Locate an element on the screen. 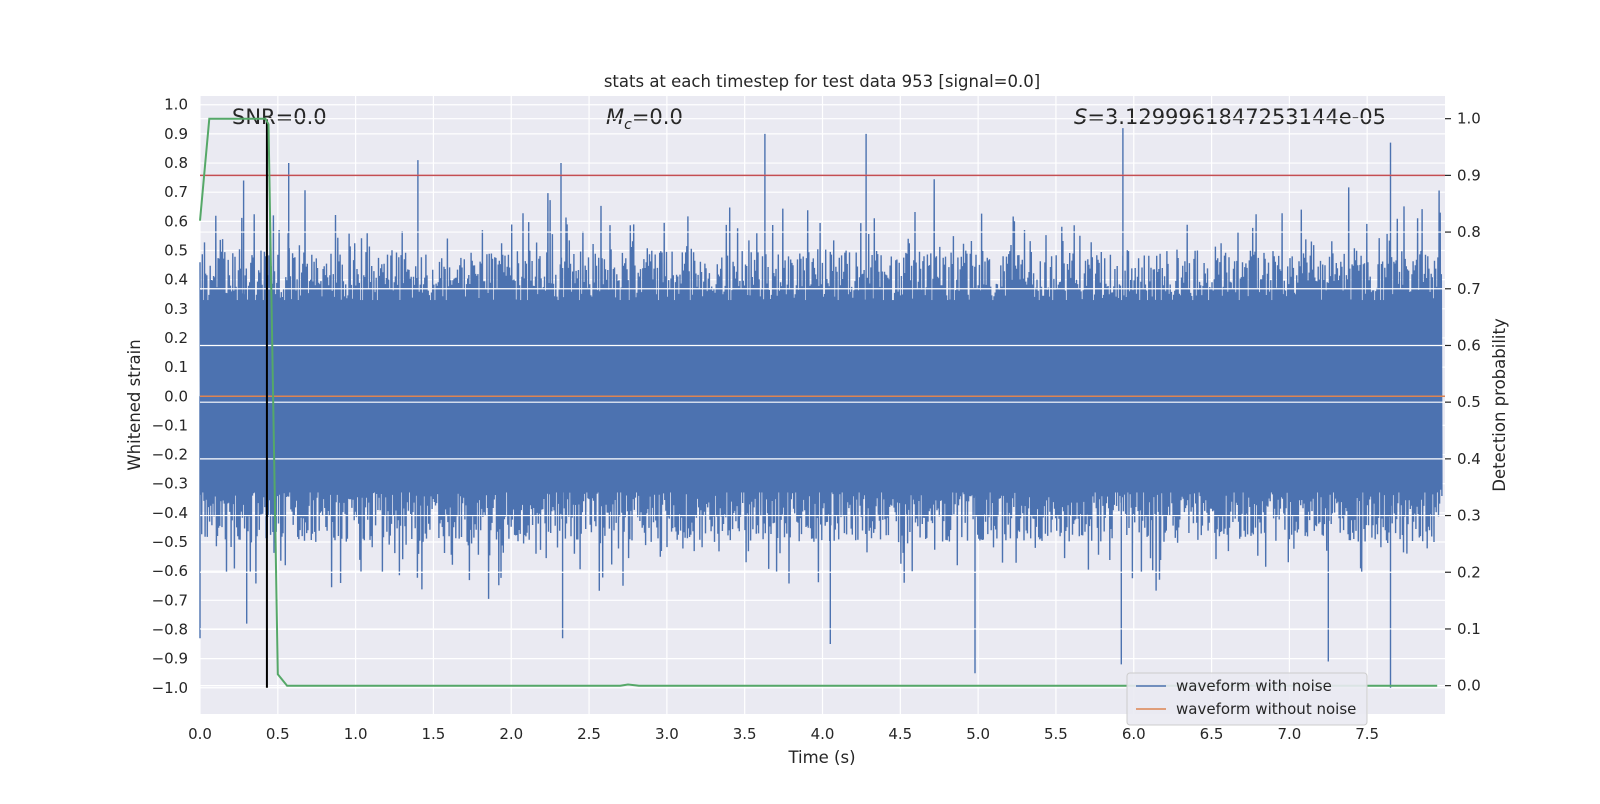  x-tick-label: 4.0 is located at coordinates (823, 734).